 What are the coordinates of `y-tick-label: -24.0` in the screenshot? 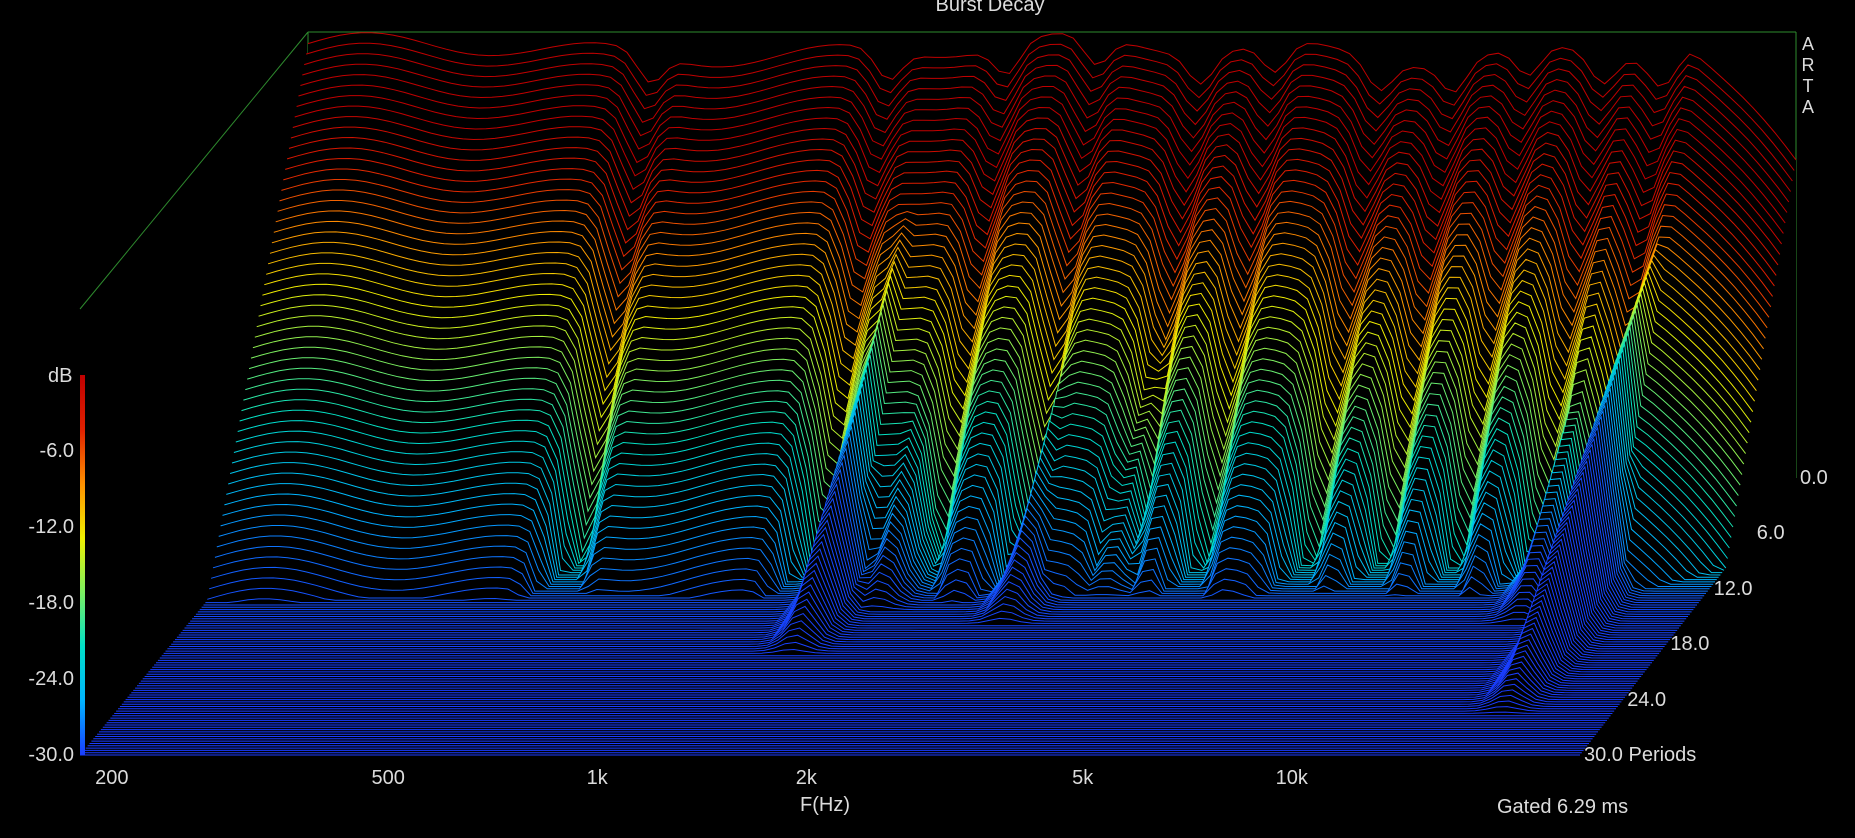 It's located at (51, 679).